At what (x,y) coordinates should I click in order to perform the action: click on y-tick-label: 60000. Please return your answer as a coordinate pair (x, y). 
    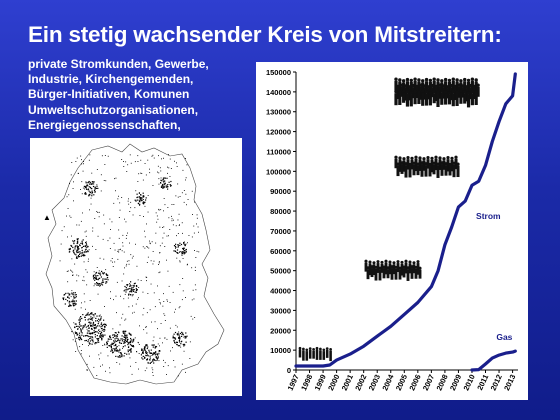
    Looking at the image, I should click on (280, 251).